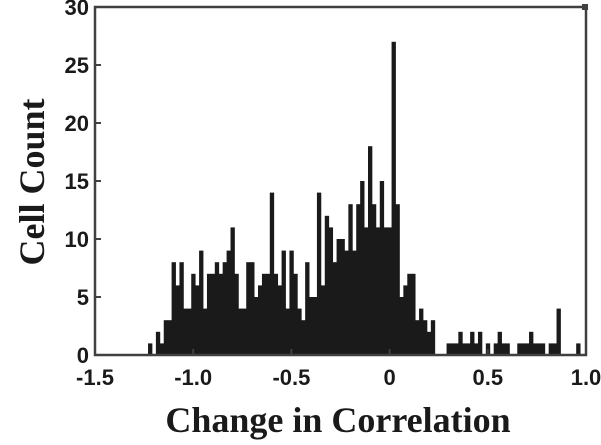  I want to click on x-tick-label: 1.0, so click(586, 377).